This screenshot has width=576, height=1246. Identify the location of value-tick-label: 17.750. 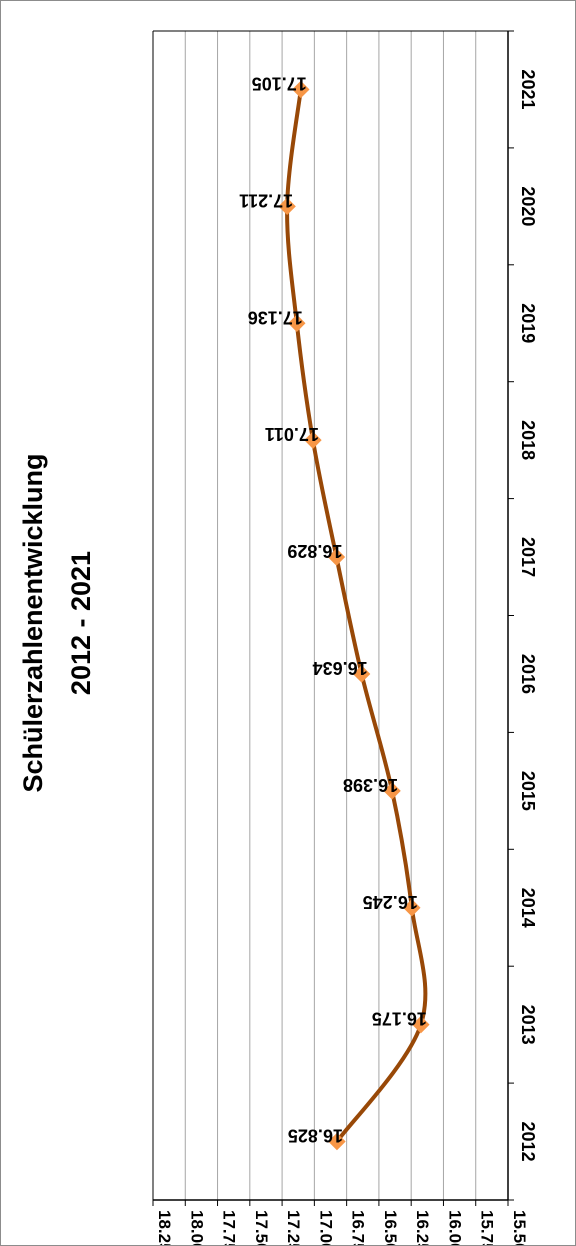
(229, 1227).